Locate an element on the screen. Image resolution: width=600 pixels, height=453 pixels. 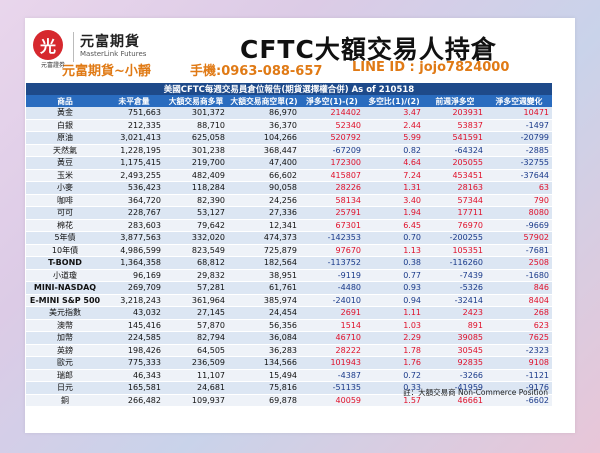
cell-prev: 17711 is located at coordinates (455, 213).